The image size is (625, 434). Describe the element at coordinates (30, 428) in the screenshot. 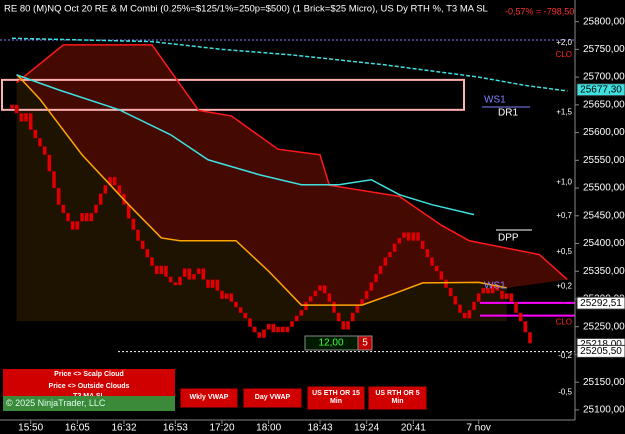

I see `x-tick-label: 15:50` at that location.